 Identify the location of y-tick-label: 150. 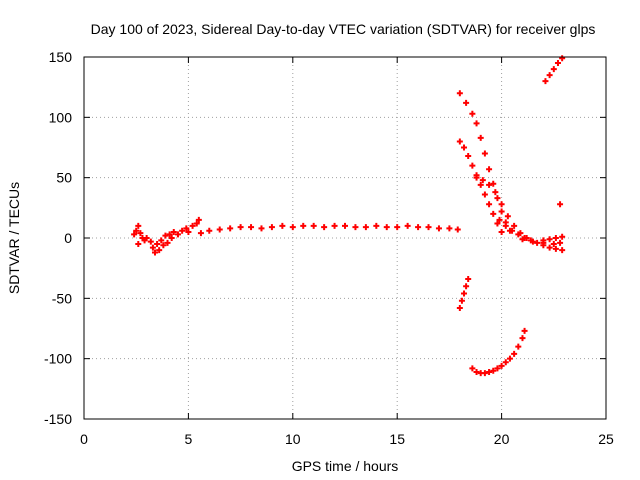
(61, 57).